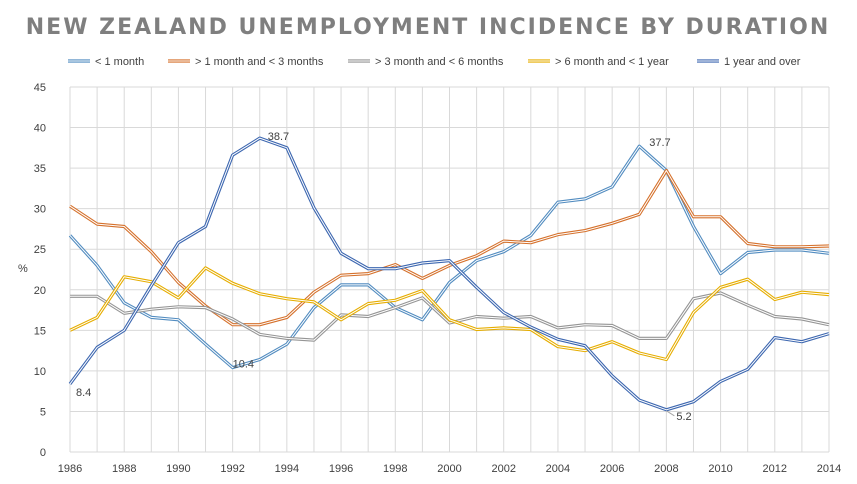  What do you see at coordinates (762, 62) in the screenshot?
I see `legend-label: 1 year and over` at bounding box center [762, 62].